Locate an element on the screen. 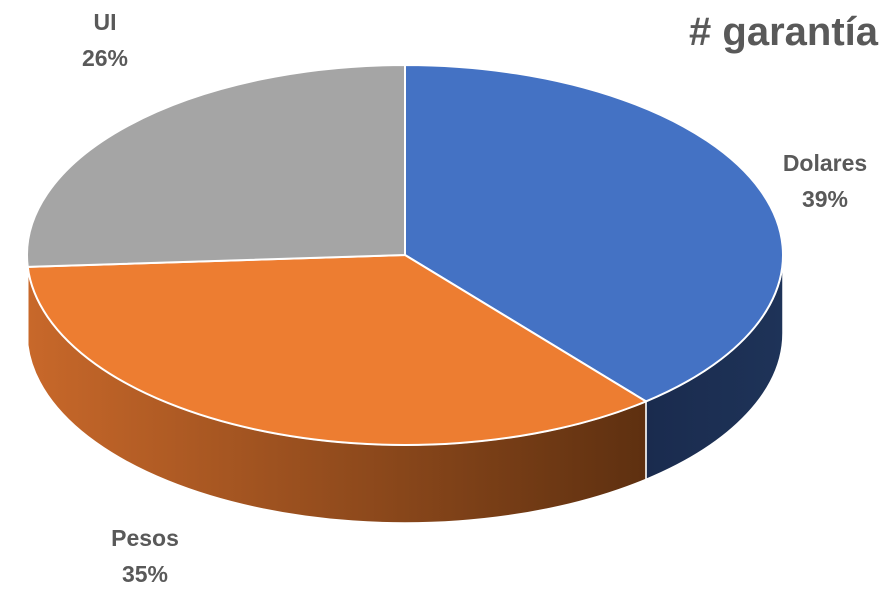 The height and width of the screenshot is (592, 882). slice-label-pesos: Pesos 35% is located at coordinates (145, 556).